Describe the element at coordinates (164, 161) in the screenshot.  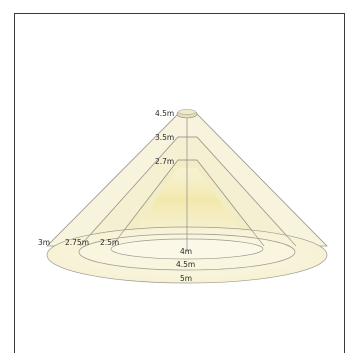
I see `height-label-2-7m: 2.7m` at that location.